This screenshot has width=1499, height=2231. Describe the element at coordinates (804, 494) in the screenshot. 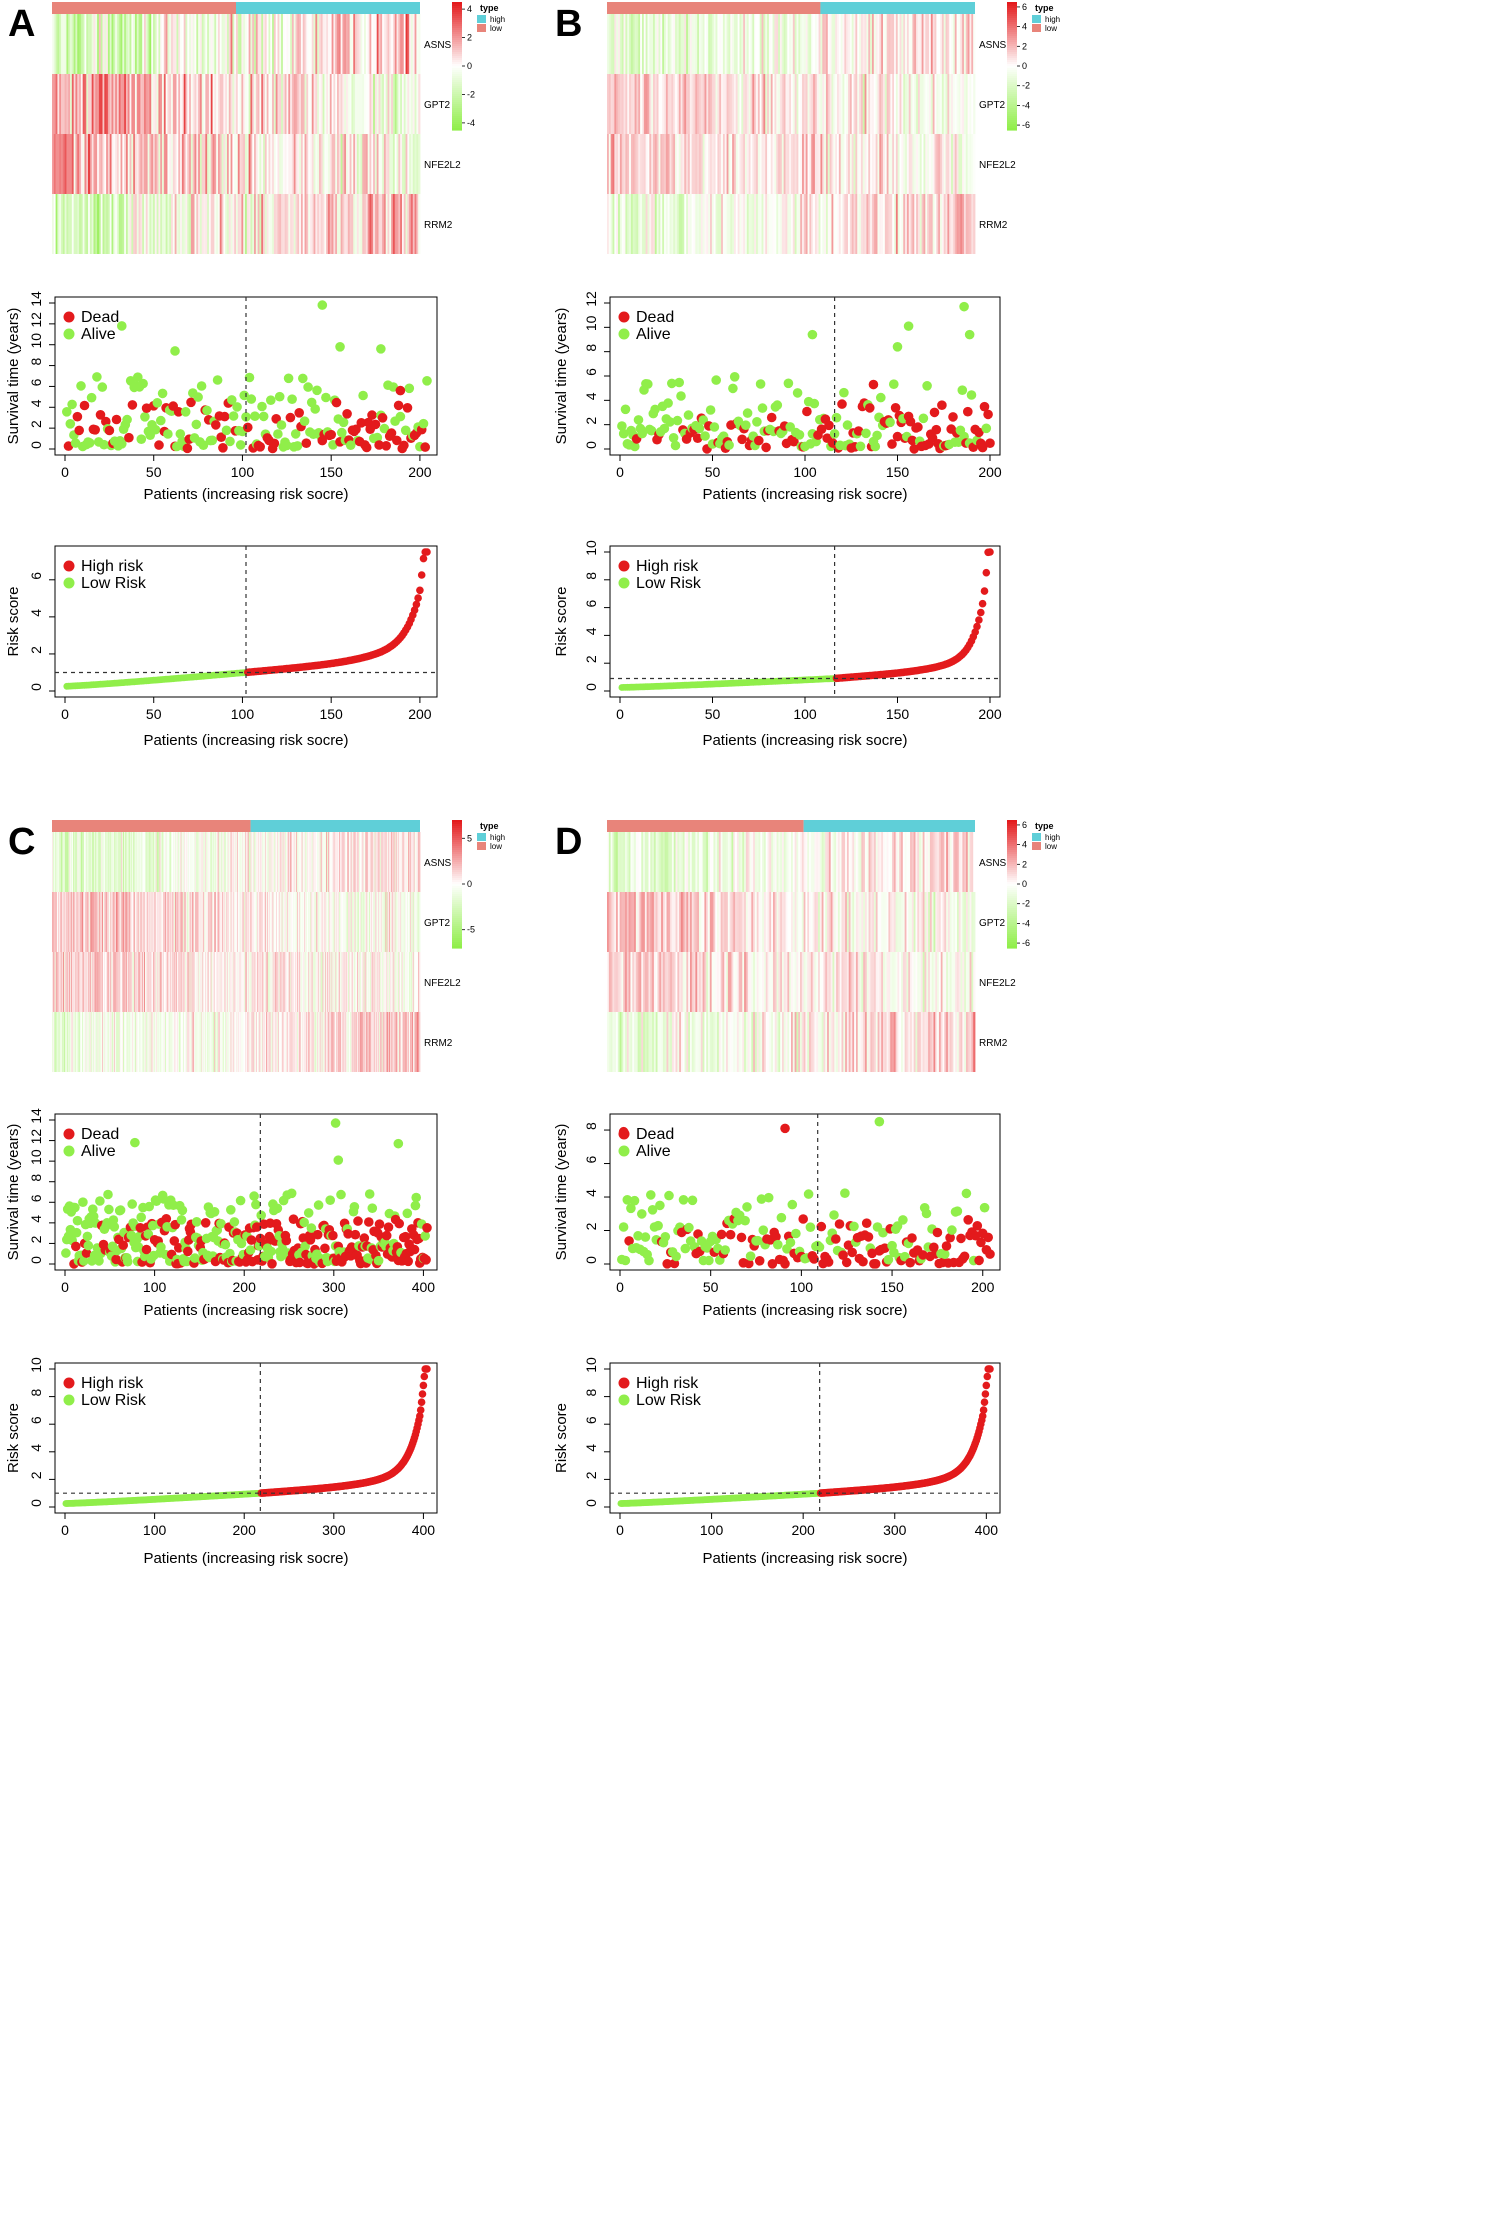

I see `survival-xlabel: Patients (increasing risk socre)` at that location.